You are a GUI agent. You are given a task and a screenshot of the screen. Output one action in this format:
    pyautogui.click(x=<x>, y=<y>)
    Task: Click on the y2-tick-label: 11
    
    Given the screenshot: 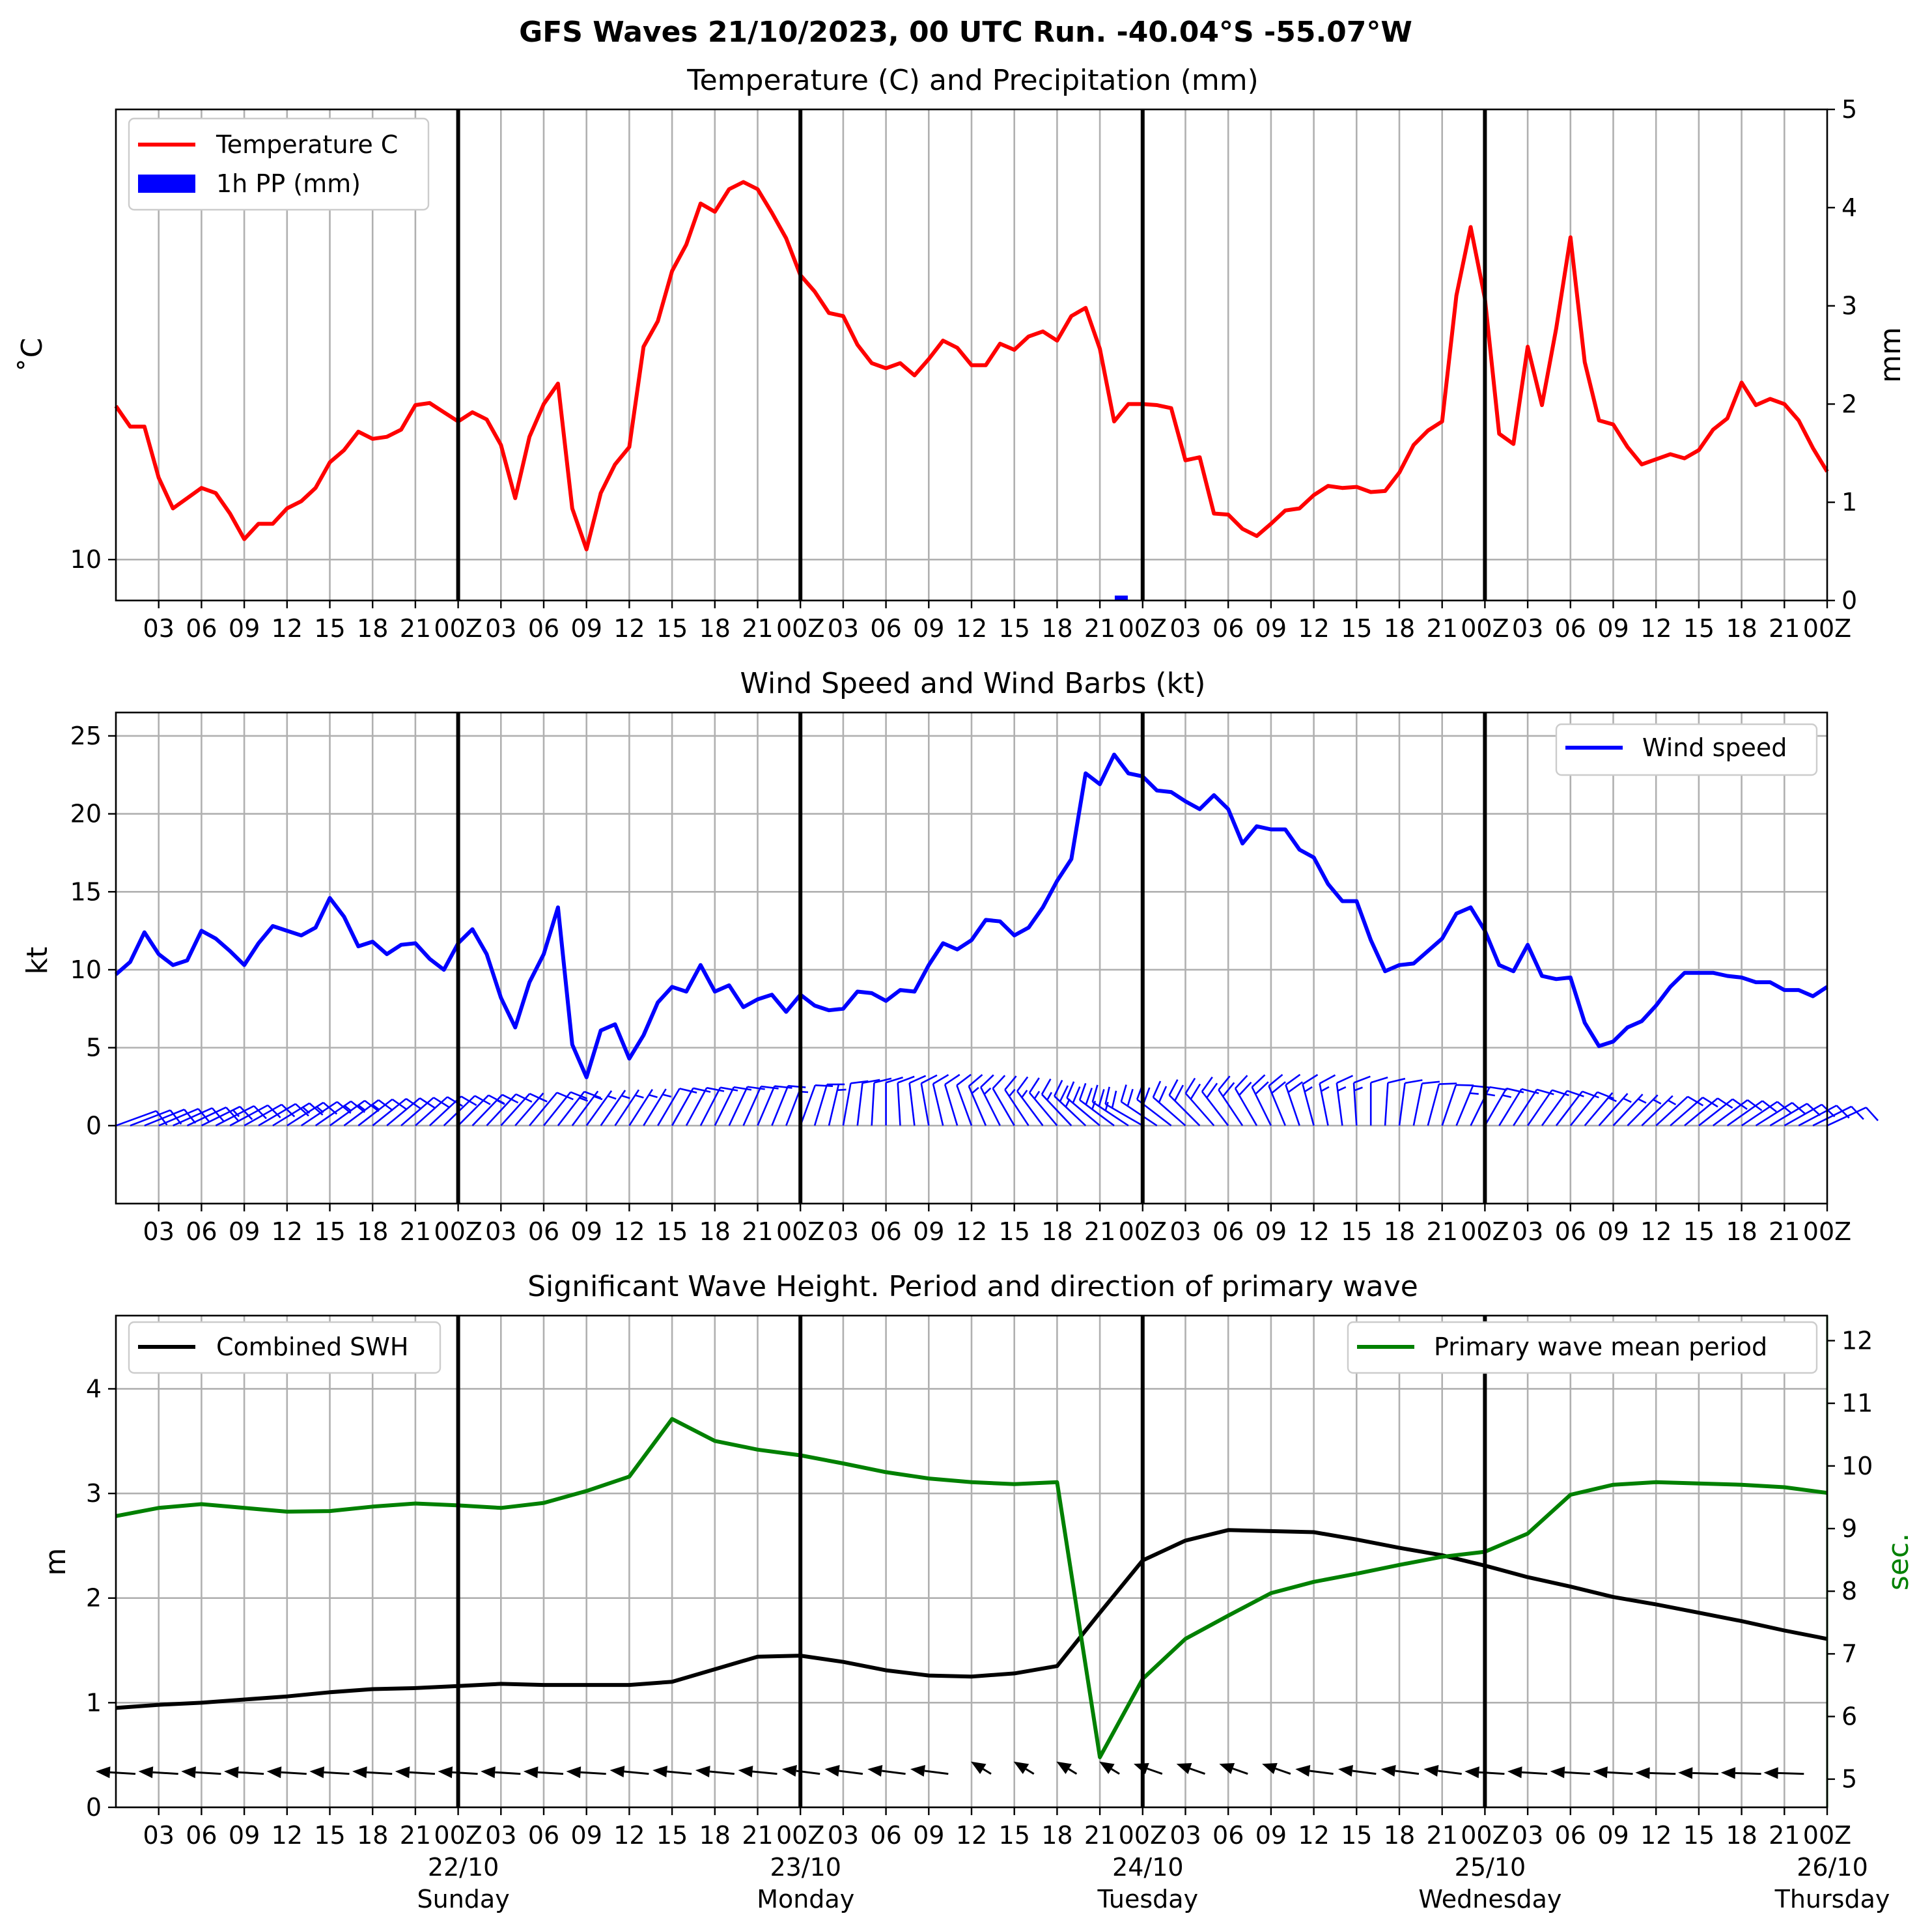 What is the action you would take?
    pyautogui.click(x=1857, y=1403)
    